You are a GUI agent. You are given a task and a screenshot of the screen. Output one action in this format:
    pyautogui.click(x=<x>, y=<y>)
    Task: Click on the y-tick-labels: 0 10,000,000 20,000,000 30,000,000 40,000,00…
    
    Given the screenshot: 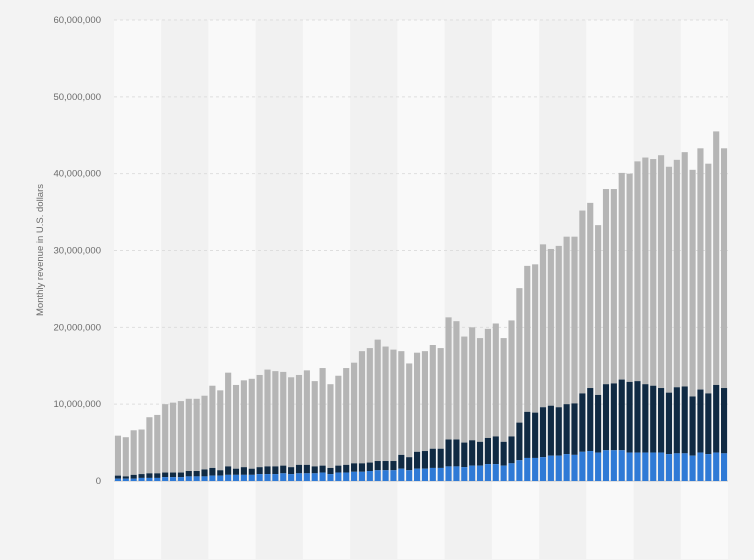 What is the action you would take?
    pyautogui.click(x=77, y=251)
    